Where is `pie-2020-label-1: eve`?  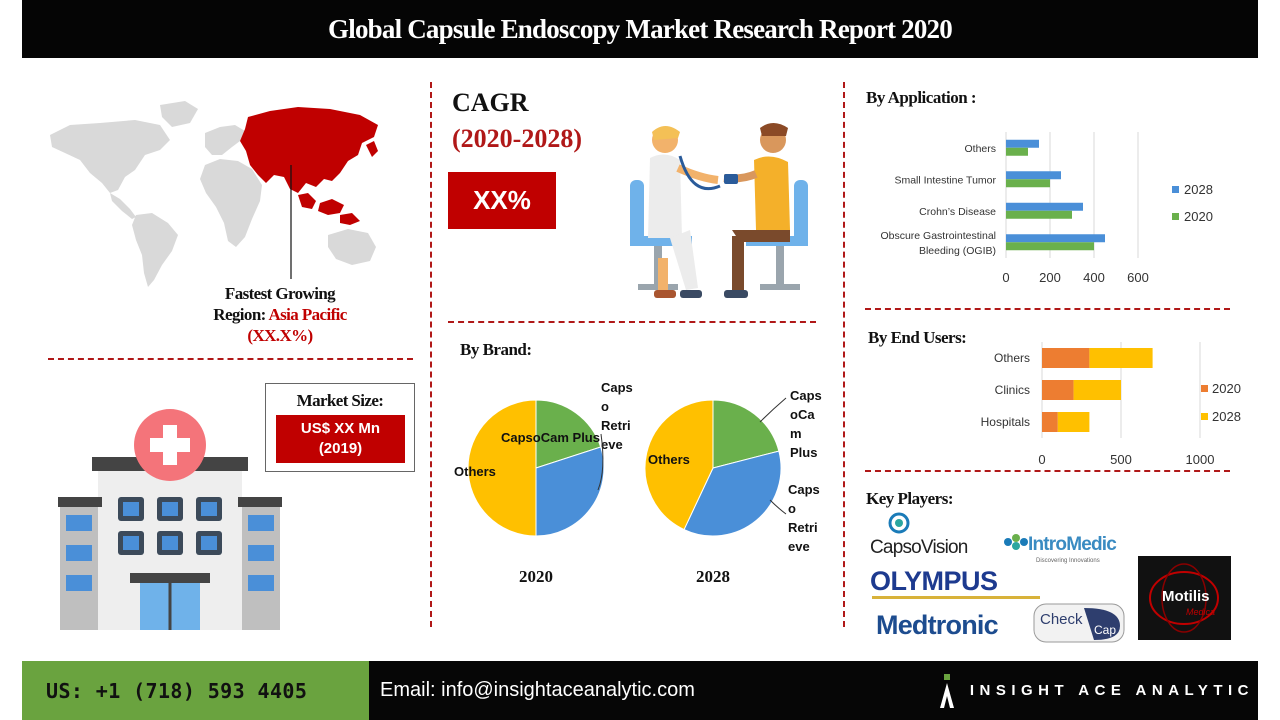
pie-2020-label-1: eve is located at coordinates (612, 444).